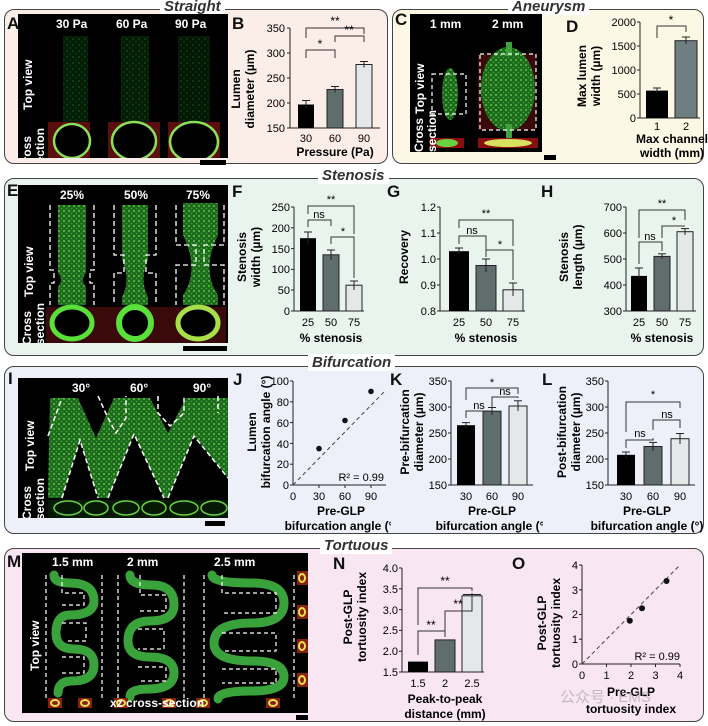 Image resolution: width=708 pixels, height=726 pixels. What do you see at coordinates (492, 511) in the screenshot?
I see `svg-text: Pre-GLP` at bounding box center [492, 511].